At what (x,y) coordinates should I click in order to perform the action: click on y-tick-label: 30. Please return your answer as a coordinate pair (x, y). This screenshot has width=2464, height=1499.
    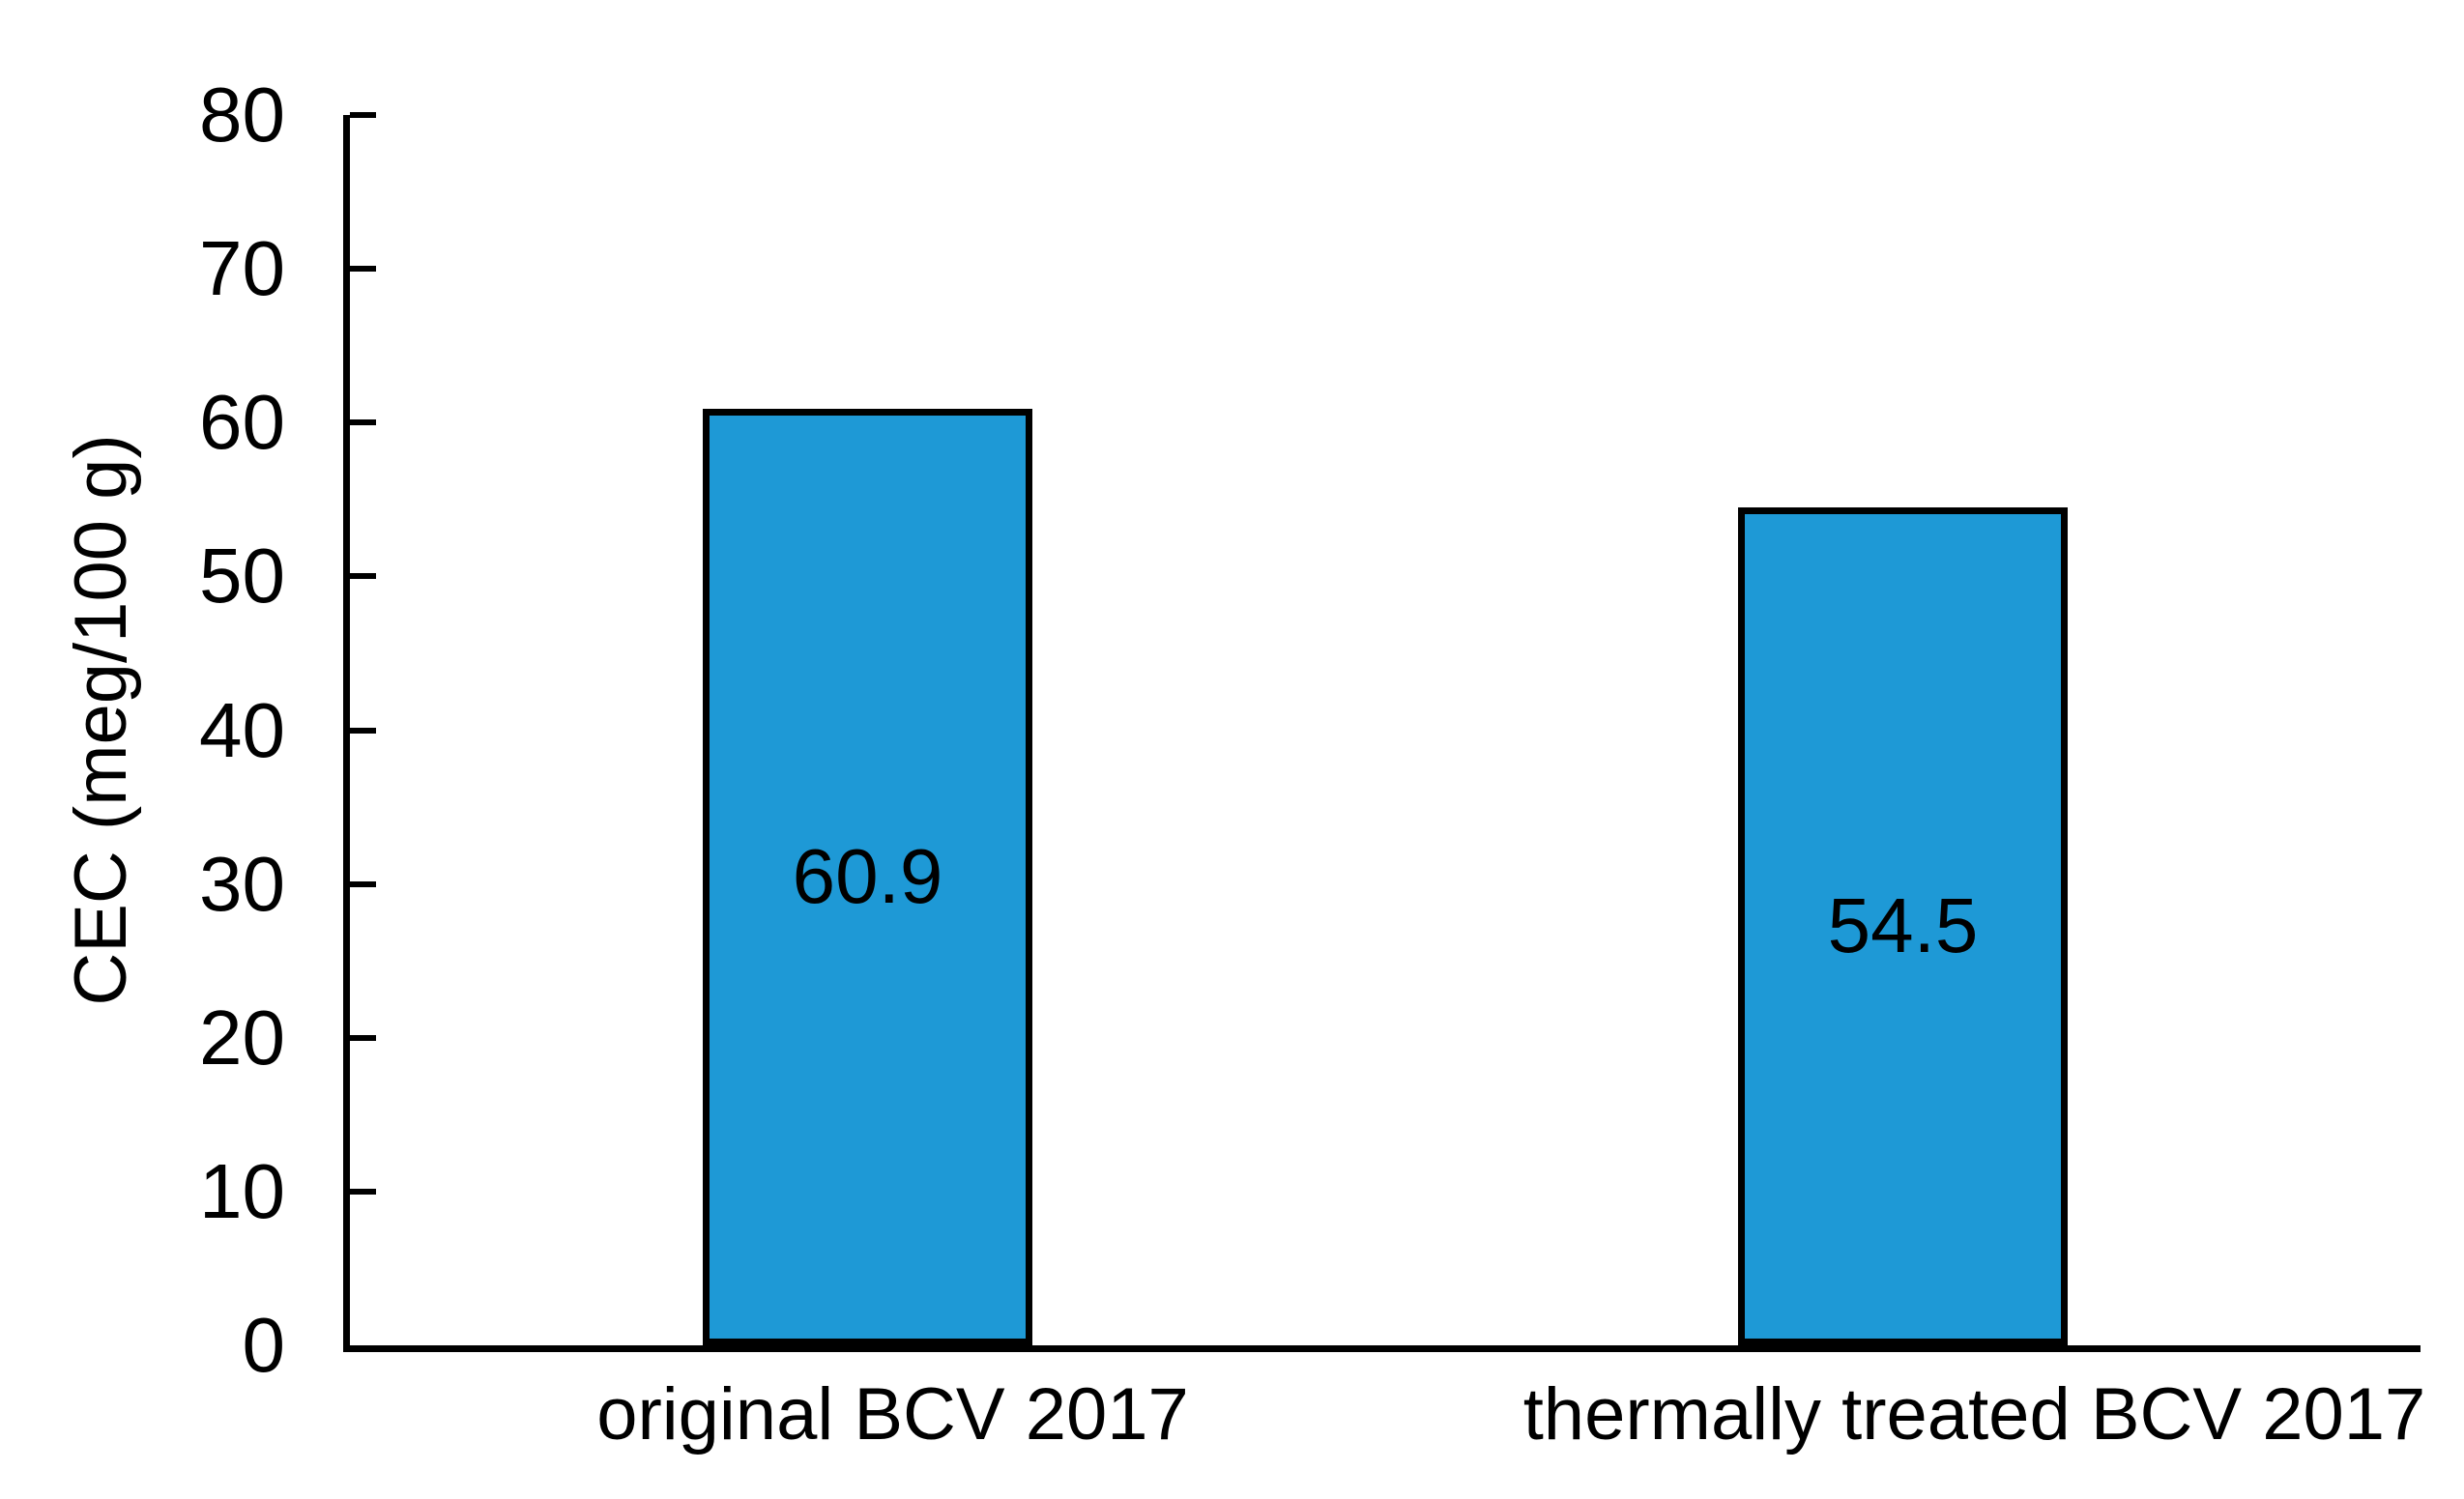
    Looking at the image, I should click on (242, 884).